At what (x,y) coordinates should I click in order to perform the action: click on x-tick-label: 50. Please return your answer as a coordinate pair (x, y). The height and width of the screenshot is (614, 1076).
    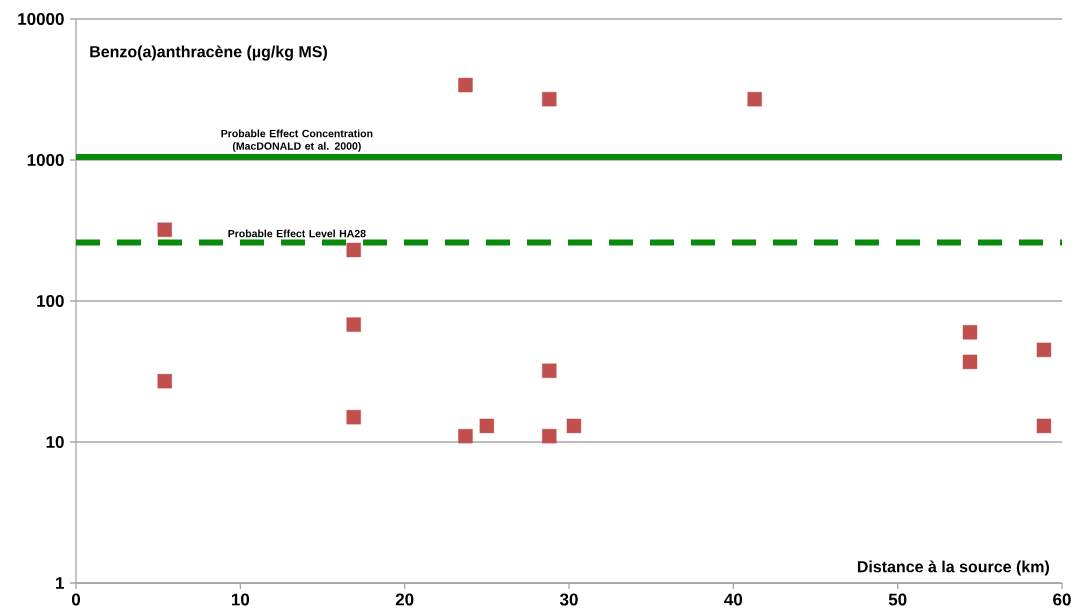
    Looking at the image, I should click on (897, 599).